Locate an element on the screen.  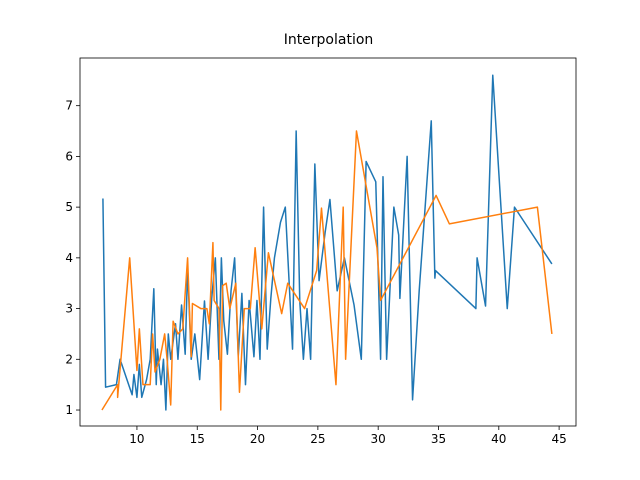
y-tick-label: 3 is located at coordinates (69, 309).